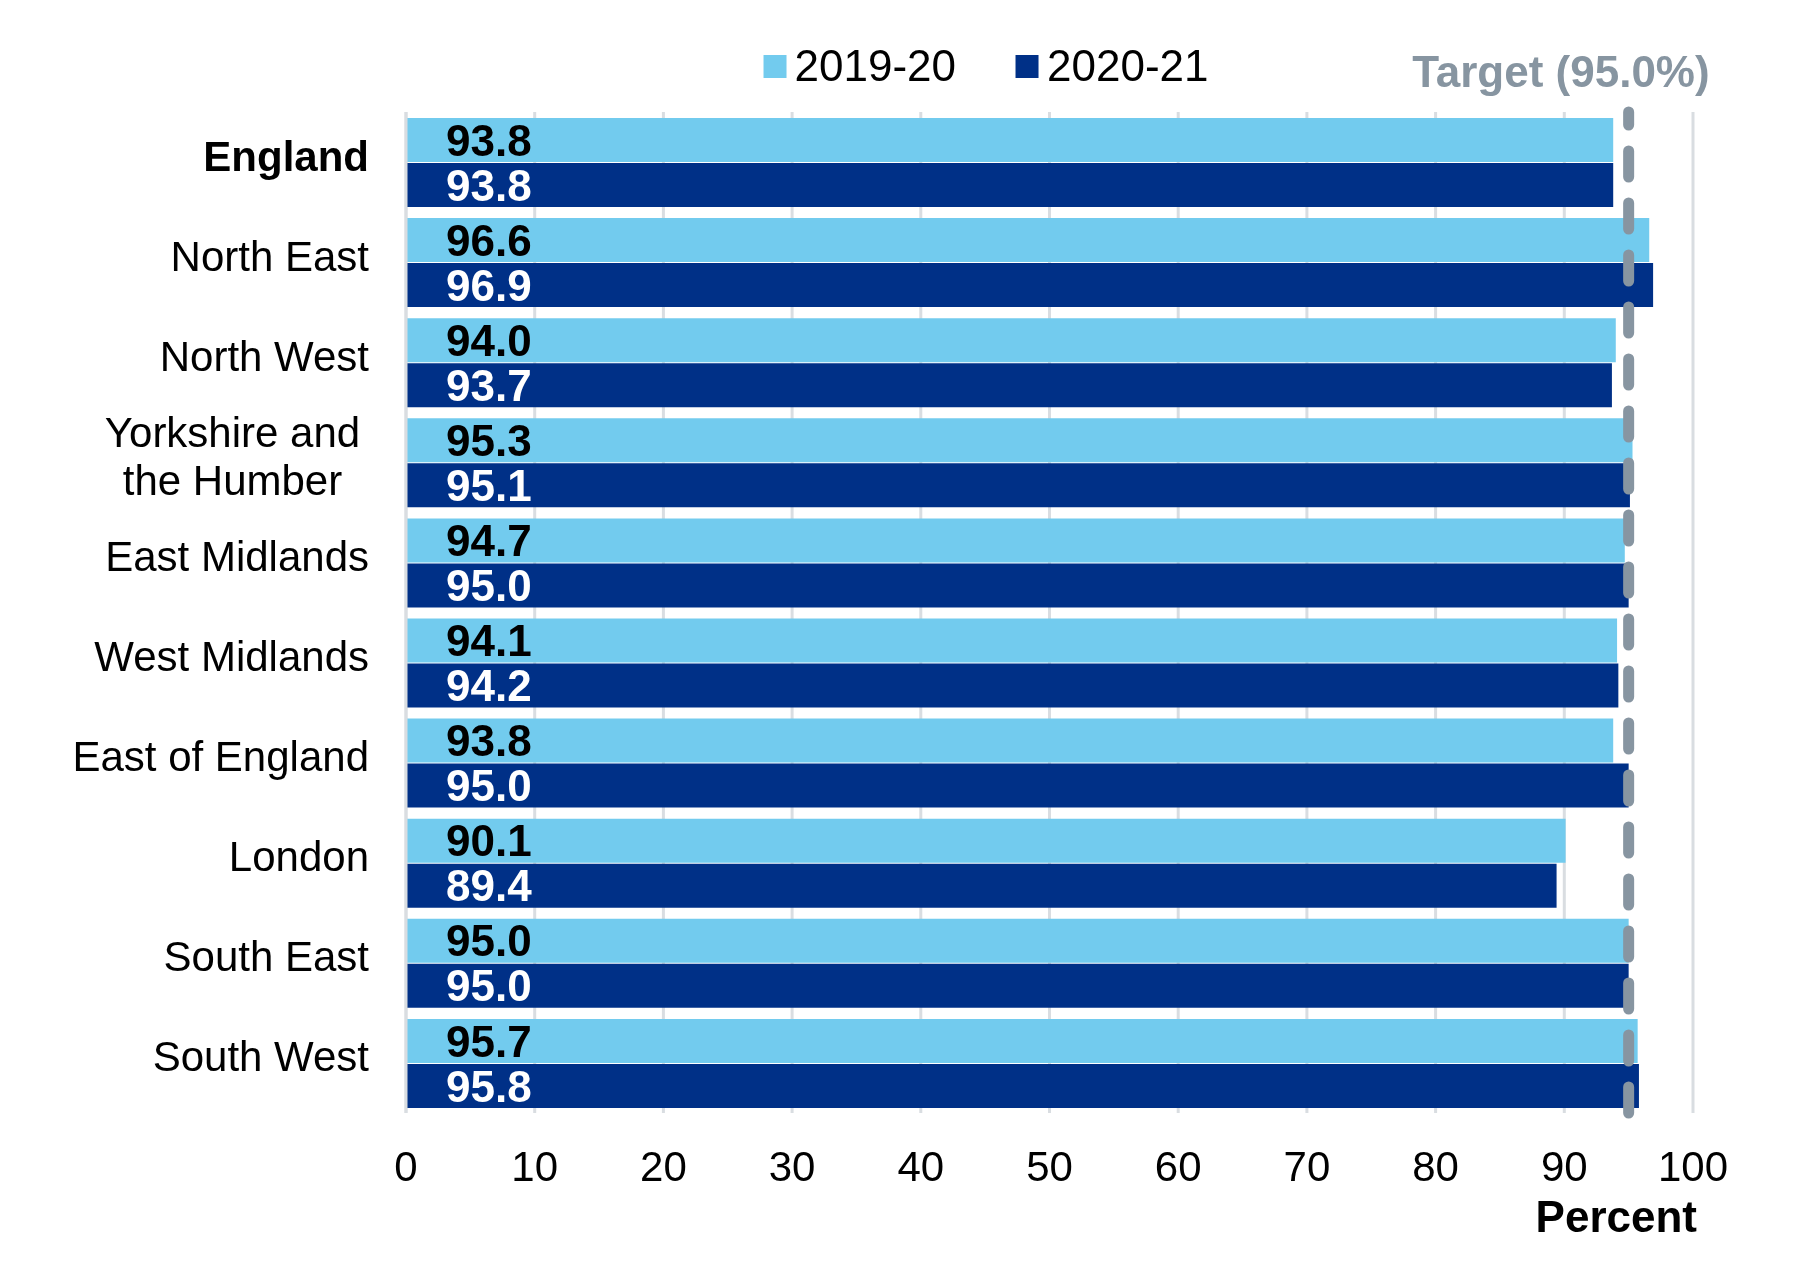 The width and height of the screenshot is (1808, 1265). I want to click on ref-line-label: Target (95.0%), so click(1561, 71).